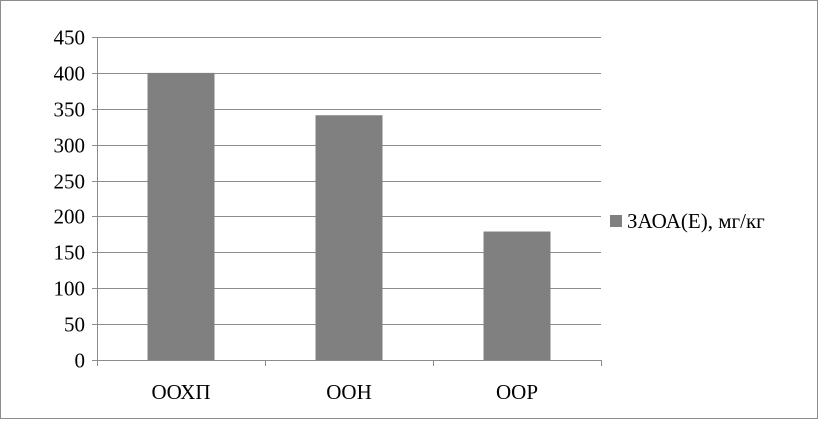  What do you see at coordinates (70, 289) in the screenshot?
I see `y-tick-label: 100` at bounding box center [70, 289].